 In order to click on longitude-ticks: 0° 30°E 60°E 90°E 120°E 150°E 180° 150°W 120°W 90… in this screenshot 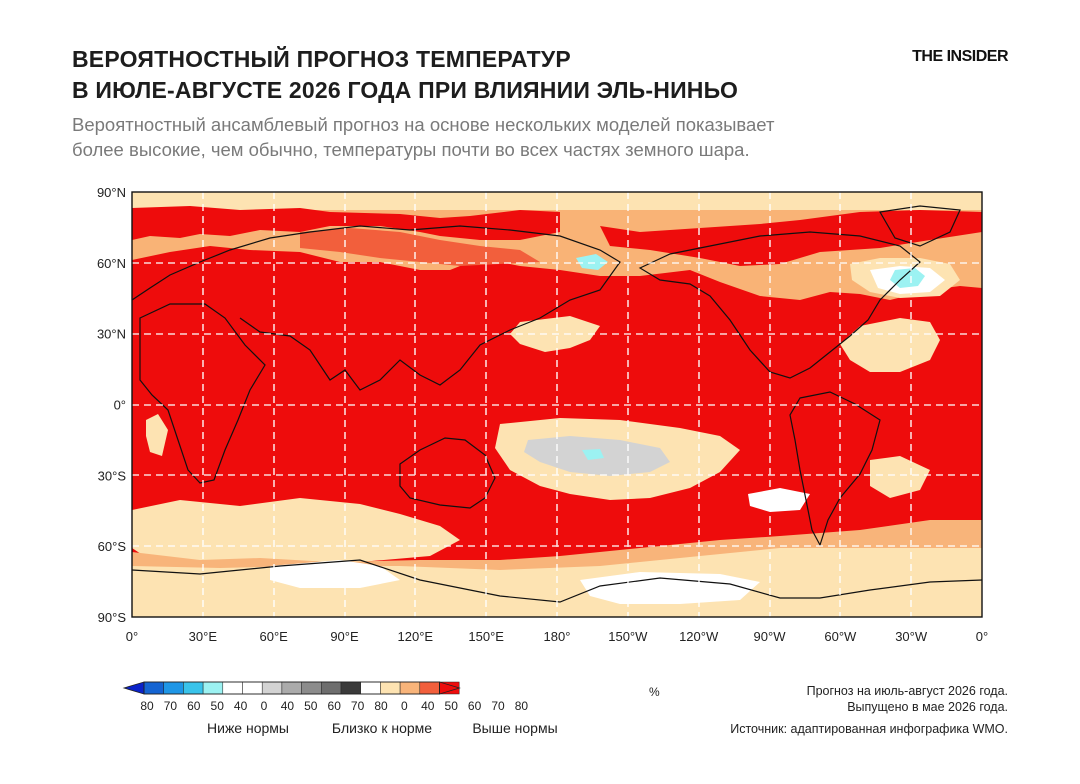, I will do `click(557, 636)`.